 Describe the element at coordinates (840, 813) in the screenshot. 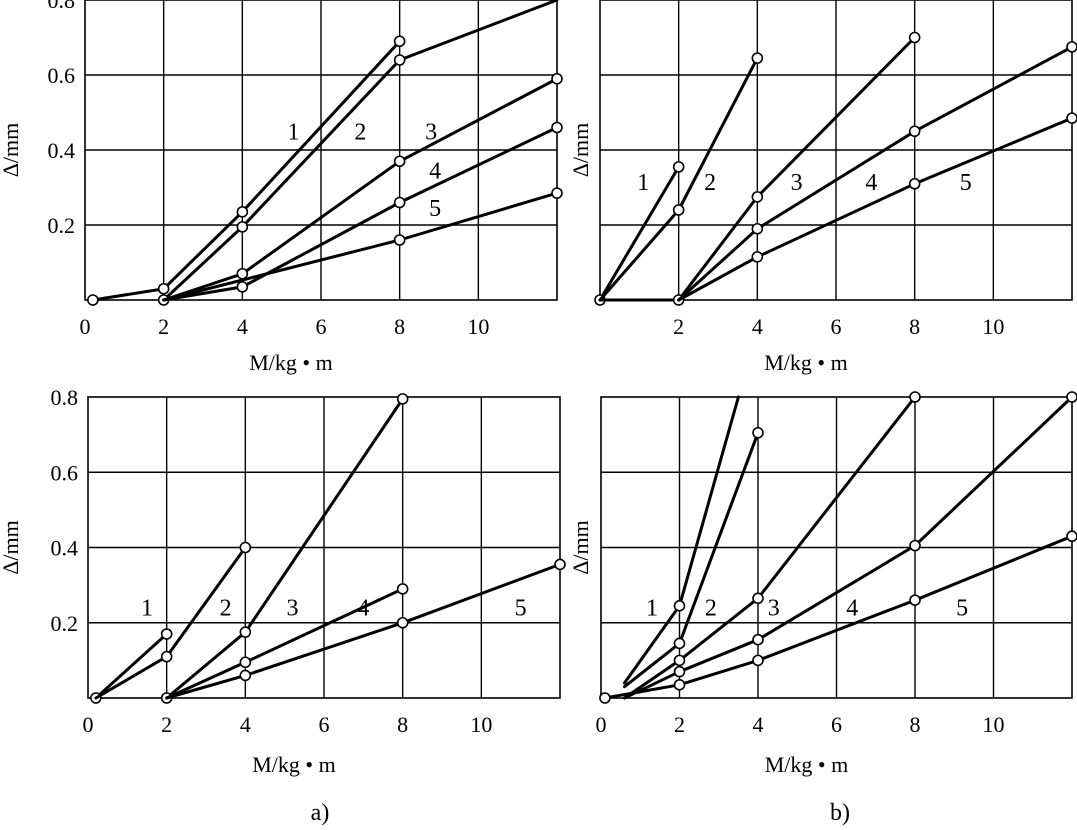

I see `caption-b: b)` at that location.